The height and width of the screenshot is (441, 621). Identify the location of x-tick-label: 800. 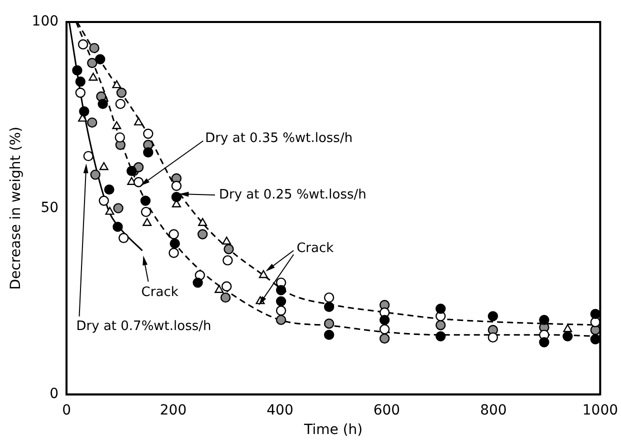
(493, 410).